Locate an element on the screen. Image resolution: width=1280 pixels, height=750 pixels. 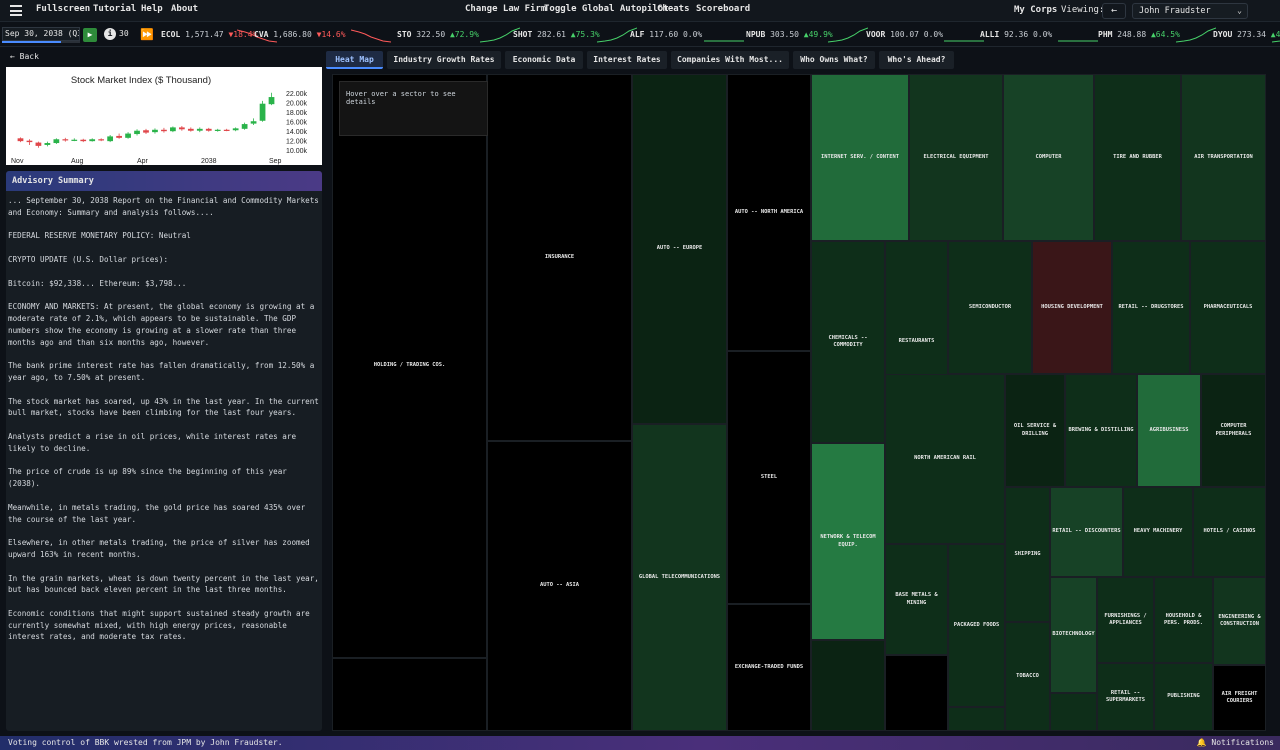
ticker-price: 1,686.80 is located at coordinates (292, 34).